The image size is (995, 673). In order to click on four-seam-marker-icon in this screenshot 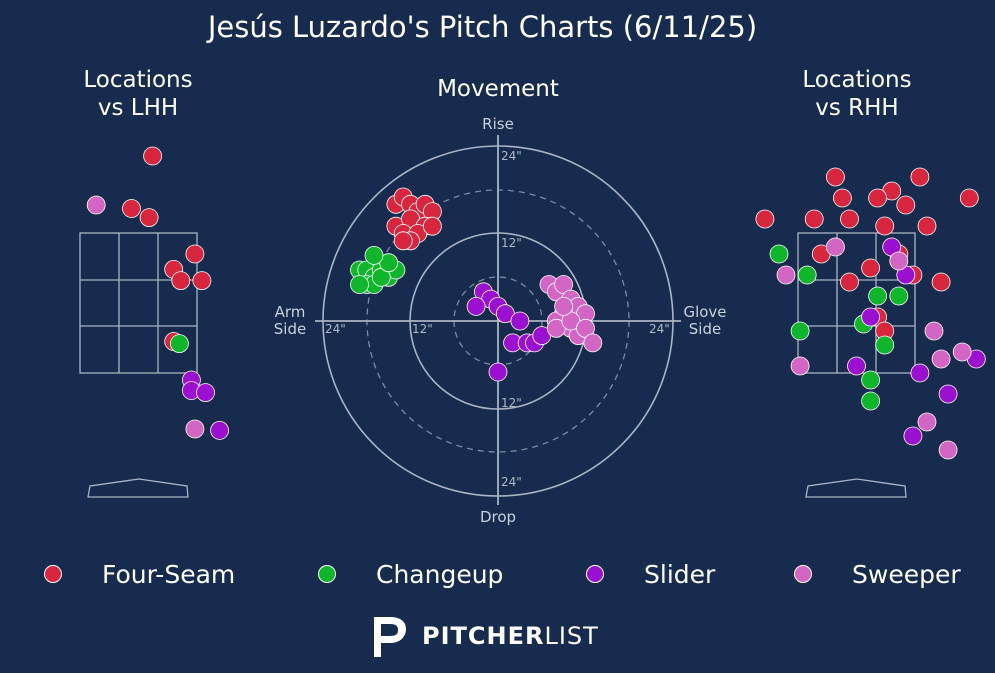, I will do `click(53, 574)`.